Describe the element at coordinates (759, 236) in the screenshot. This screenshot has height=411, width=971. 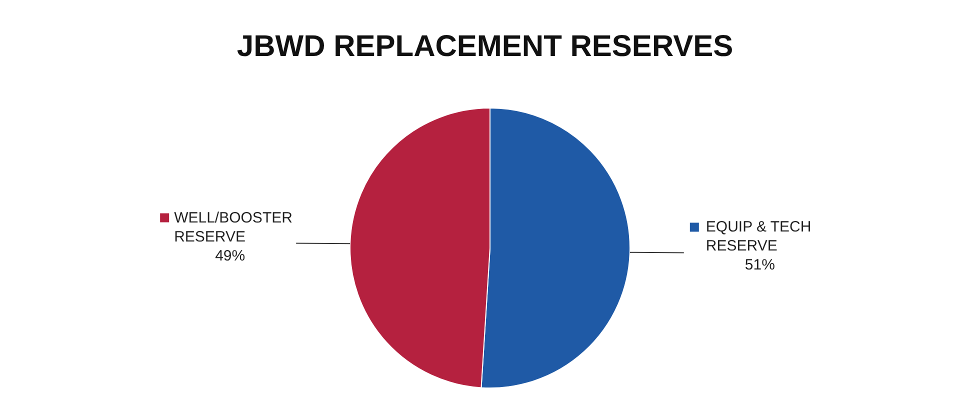
I see `legend-label: EQUIP & TECH RESERVE` at that location.